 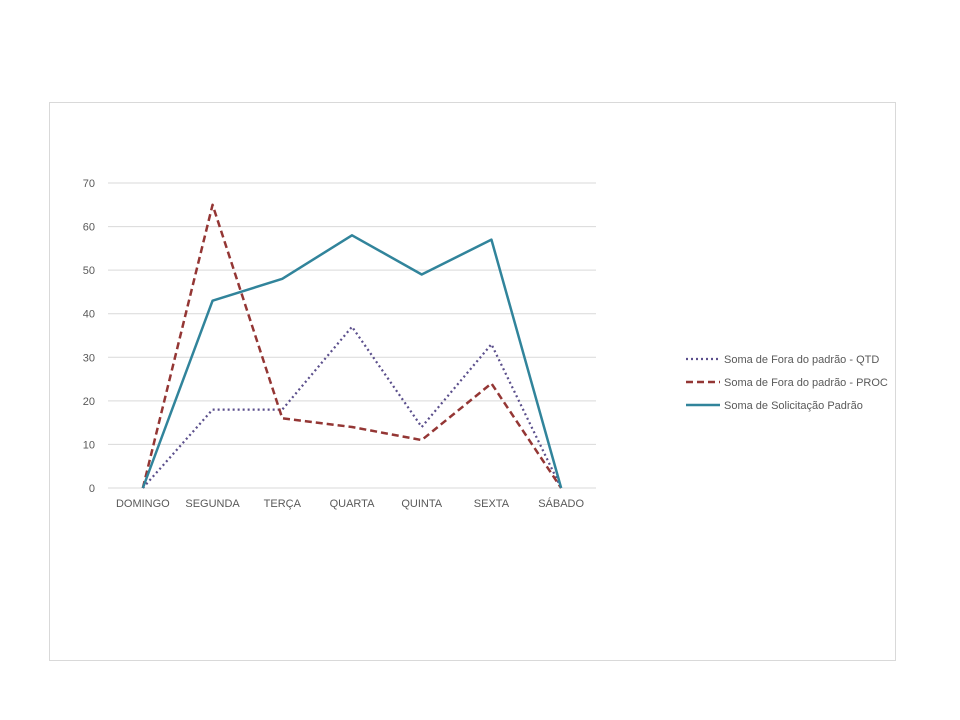 What do you see at coordinates (89, 228) in the screenshot?
I see `y-tick-label: 60` at bounding box center [89, 228].